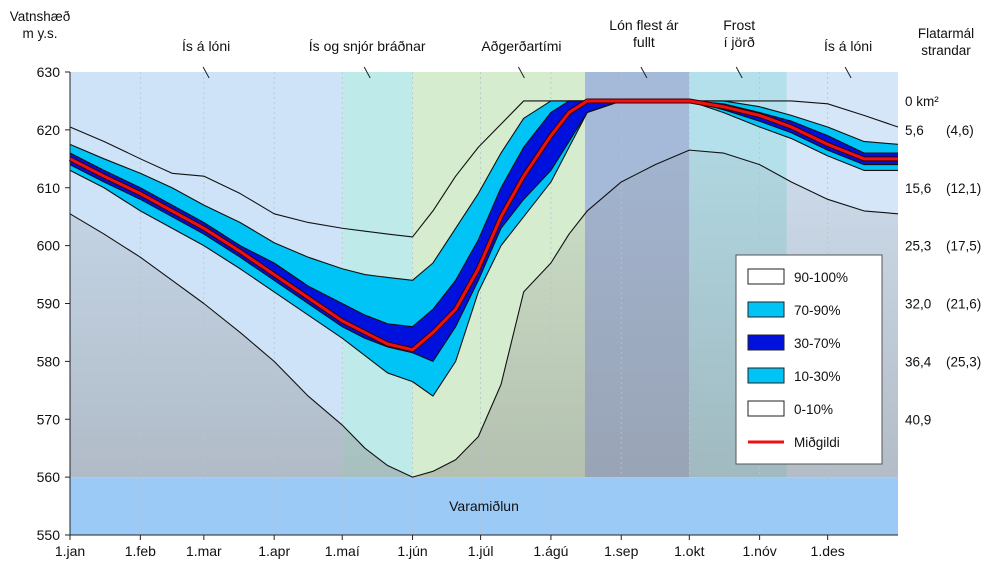 This screenshot has width=989, height=563. I want to click on period-label-2: Aðgerðartími, so click(521, 46).